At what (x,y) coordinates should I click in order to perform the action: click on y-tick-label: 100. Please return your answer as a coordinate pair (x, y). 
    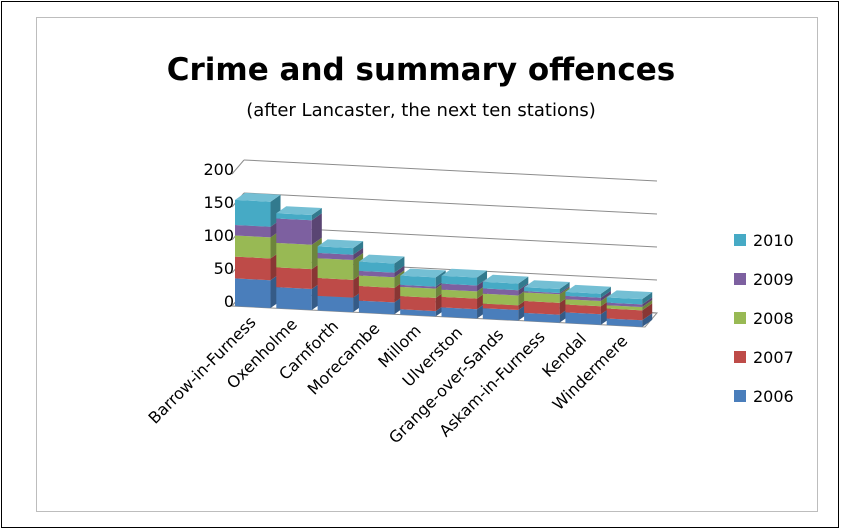
    Looking at the image, I should click on (218, 235).